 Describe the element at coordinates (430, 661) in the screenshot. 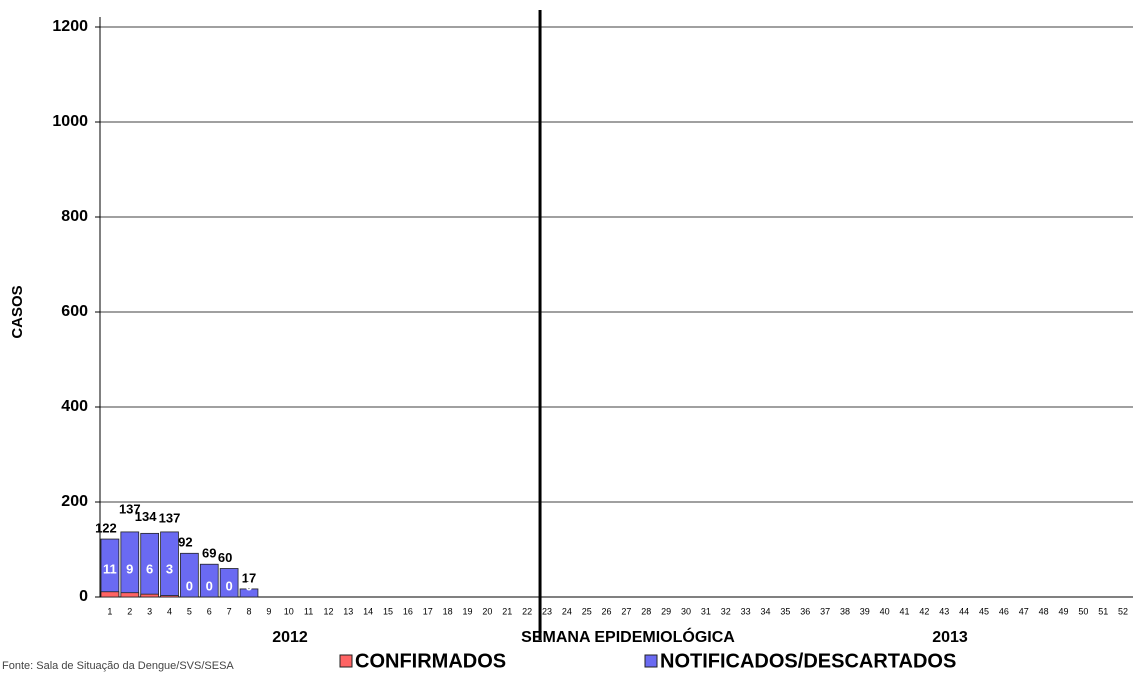

I see `legend-label: CONFIRMADOS` at that location.